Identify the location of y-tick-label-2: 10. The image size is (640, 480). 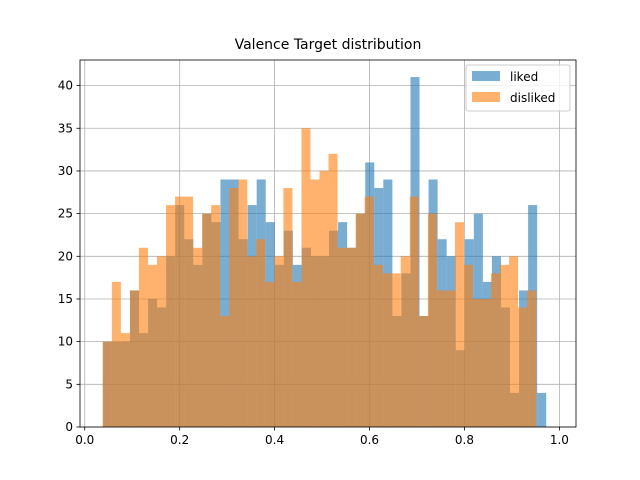
(65, 342).